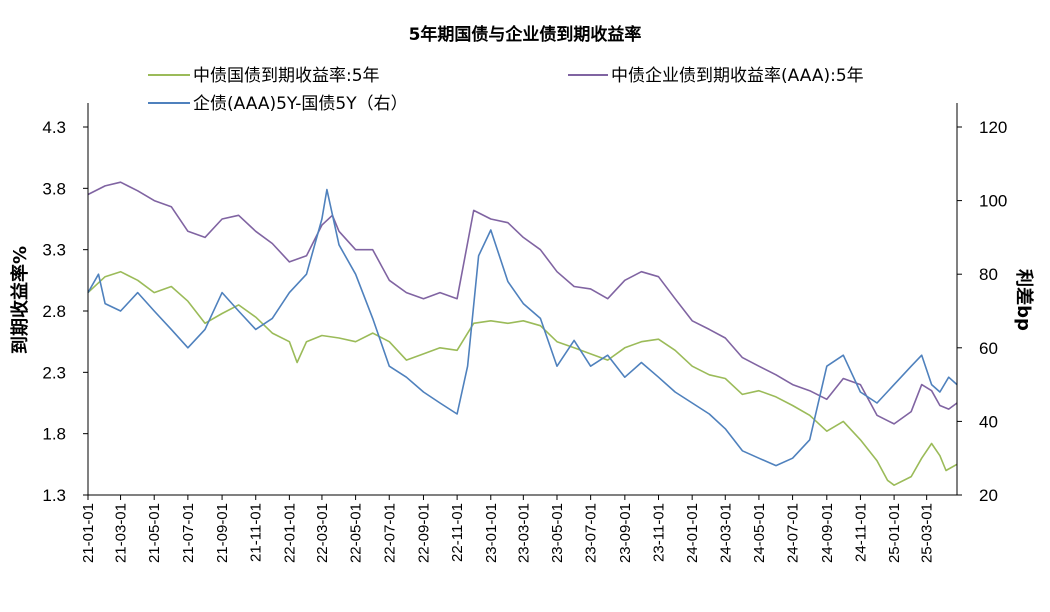 This screenshot has width=1050, height=612. What do you see at coordinates (993, 201) in the screenshot?
I see `y-right-tick-label: 100` at bounding box center [993, 201].